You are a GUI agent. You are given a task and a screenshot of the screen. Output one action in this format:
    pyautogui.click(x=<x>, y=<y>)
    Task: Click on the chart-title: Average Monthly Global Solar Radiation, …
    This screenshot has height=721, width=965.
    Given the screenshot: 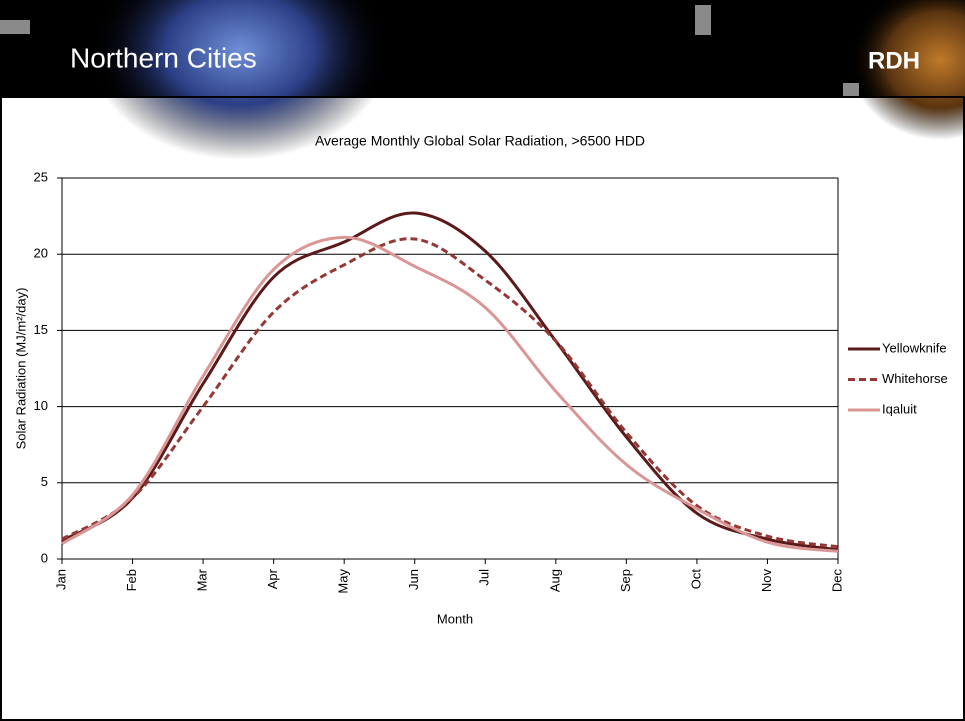 What is the action you would take?
    pyautogui.click(x=480, y=141)
    